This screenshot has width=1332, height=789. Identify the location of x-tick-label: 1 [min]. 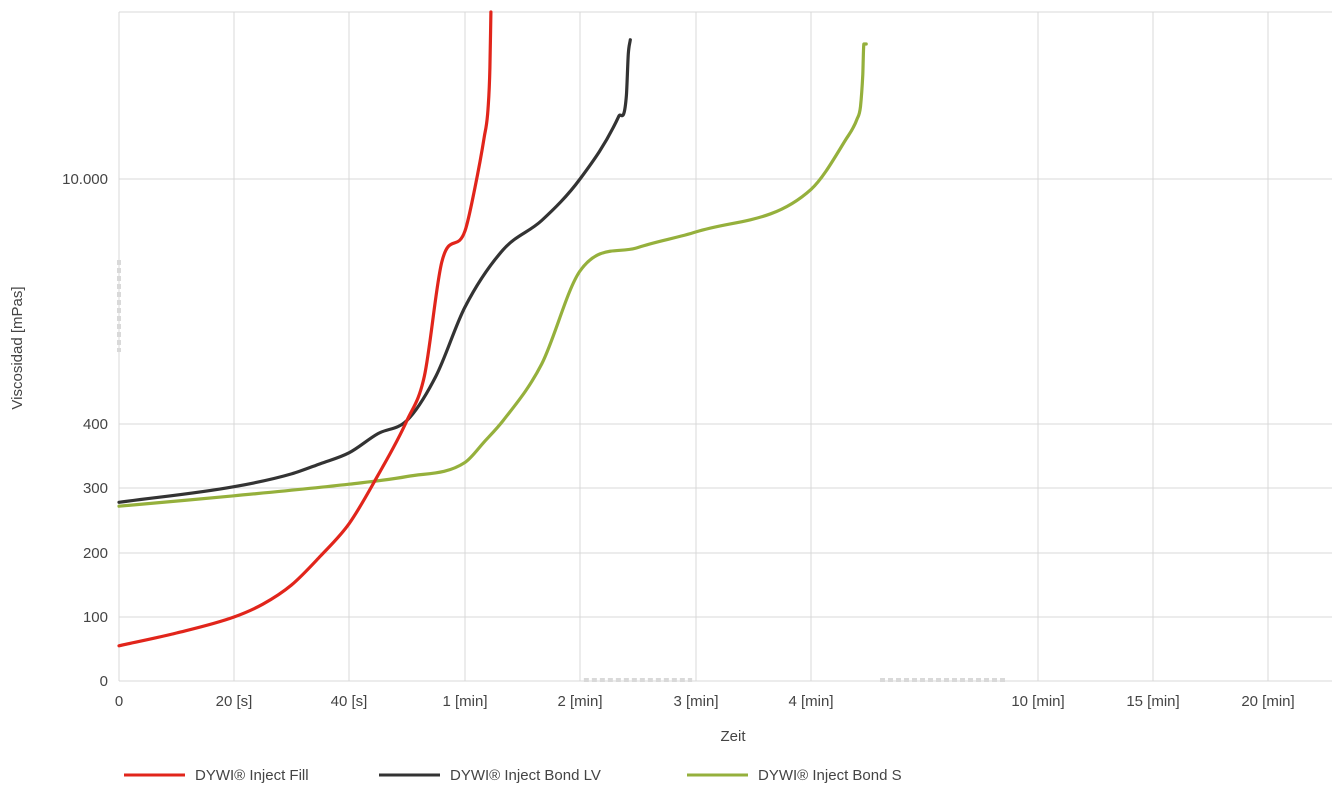
(464, 701).